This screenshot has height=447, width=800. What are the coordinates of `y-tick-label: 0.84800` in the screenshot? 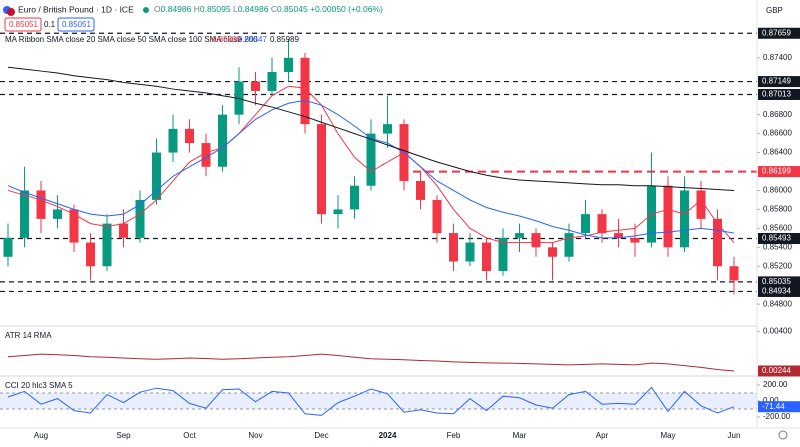 It's located at (777, 303).